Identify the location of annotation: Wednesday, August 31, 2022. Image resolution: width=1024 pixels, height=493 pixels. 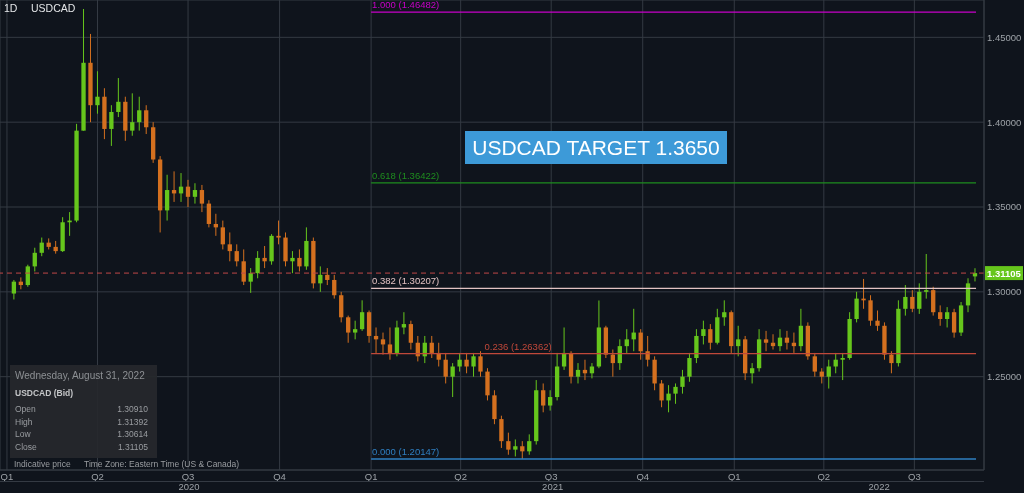
(80, 375).